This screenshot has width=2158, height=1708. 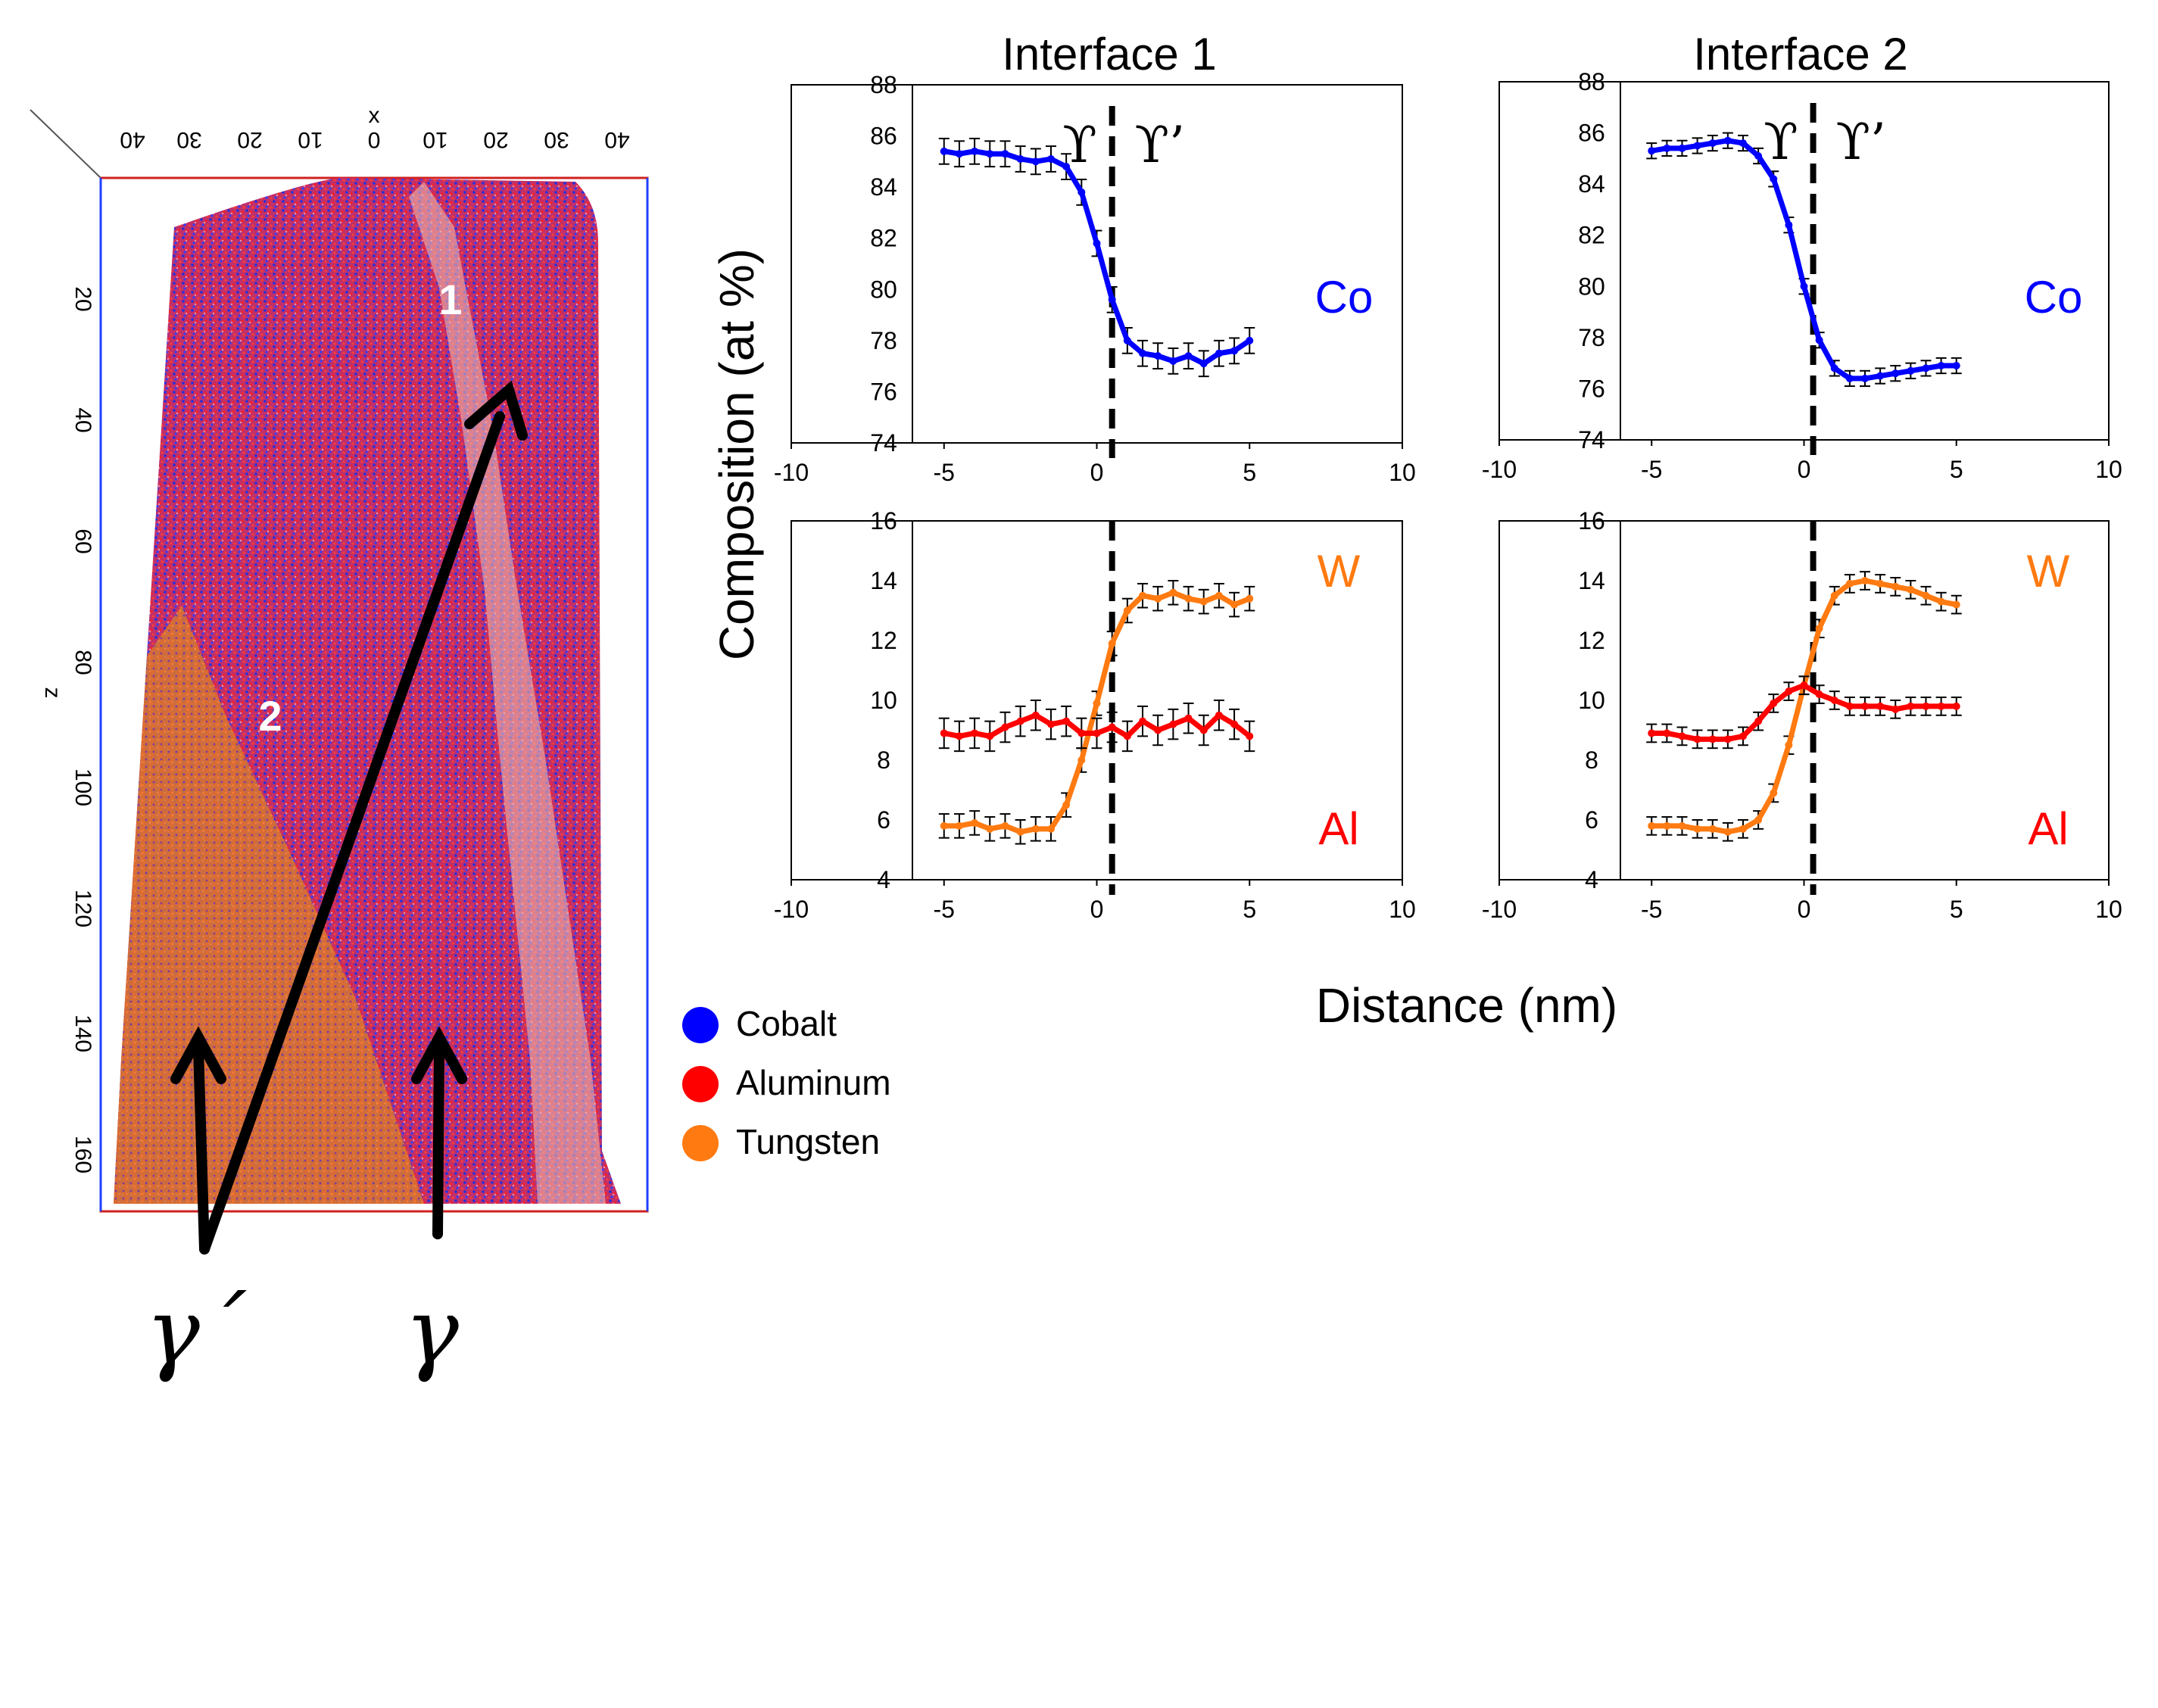 I want to click on y-tick-label: 74, so click(x=1592, y=439).